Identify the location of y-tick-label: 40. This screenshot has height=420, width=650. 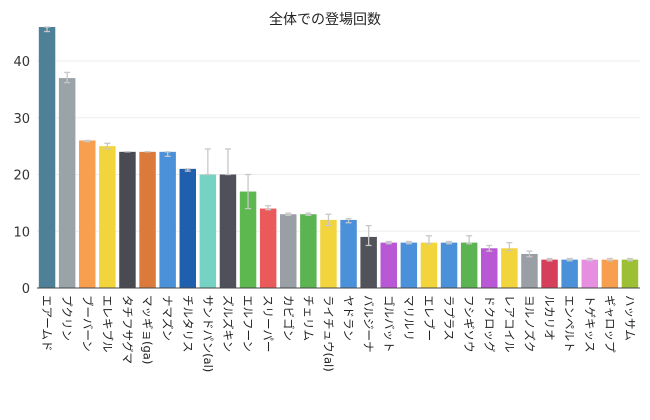
(21, 62).